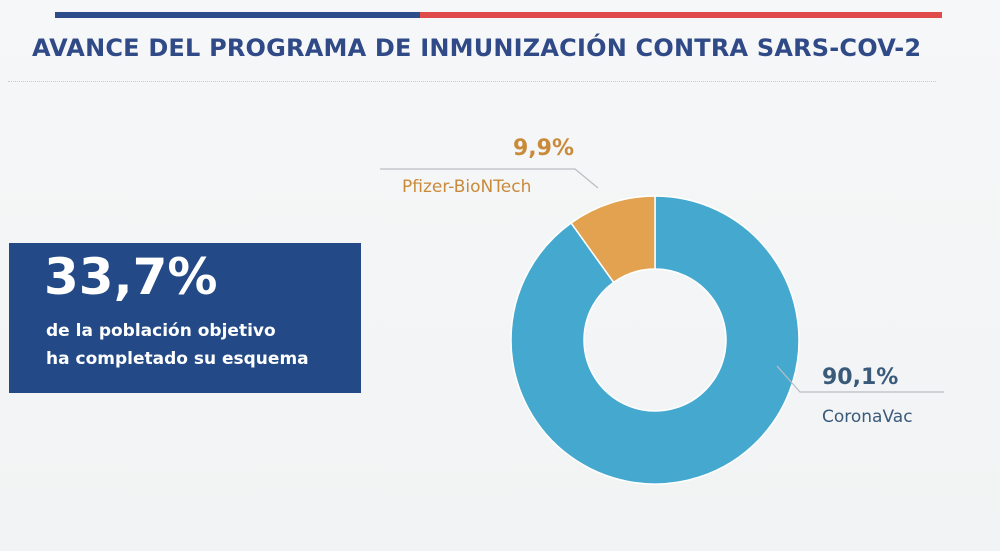 This screenshot has width=1000, height=551. What do you see at coordinates (466, 187) in the screenshot?
I see `slice-label-pfizer: Pfizer-BioNTech` at bounding box center [466, 187].